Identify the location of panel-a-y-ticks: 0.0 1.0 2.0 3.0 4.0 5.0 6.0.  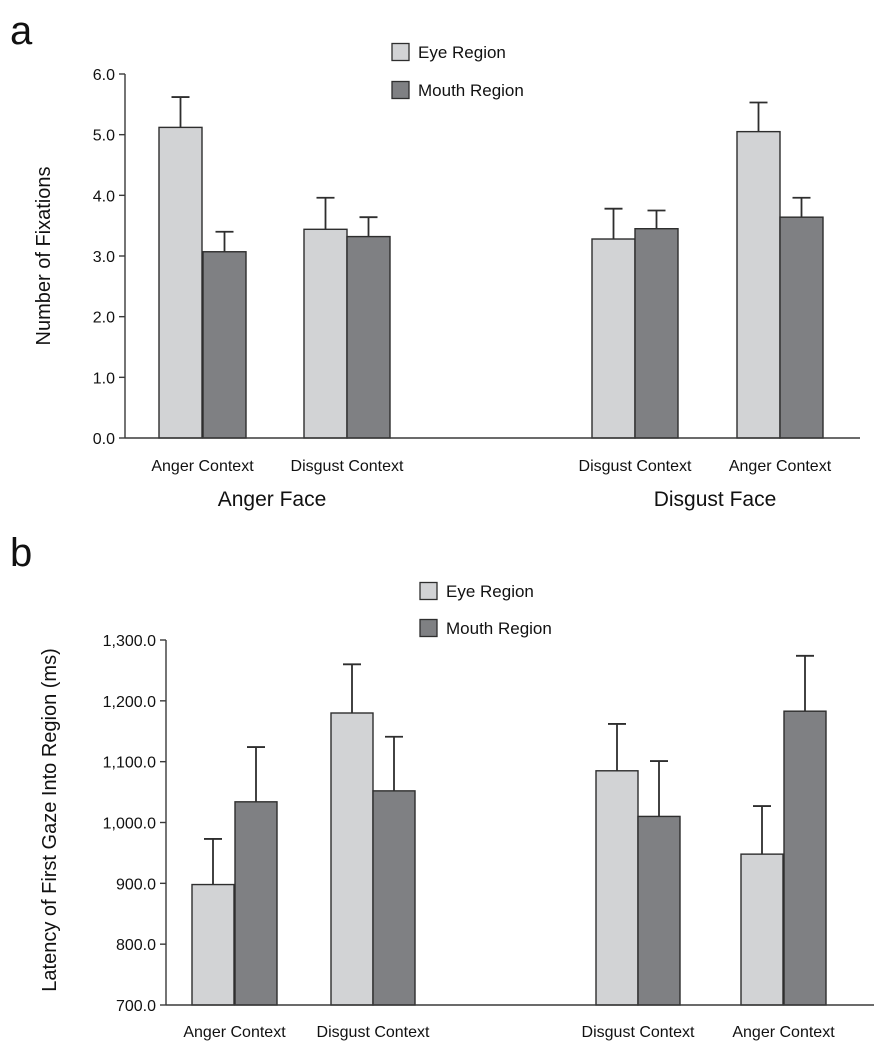
(109, 257).